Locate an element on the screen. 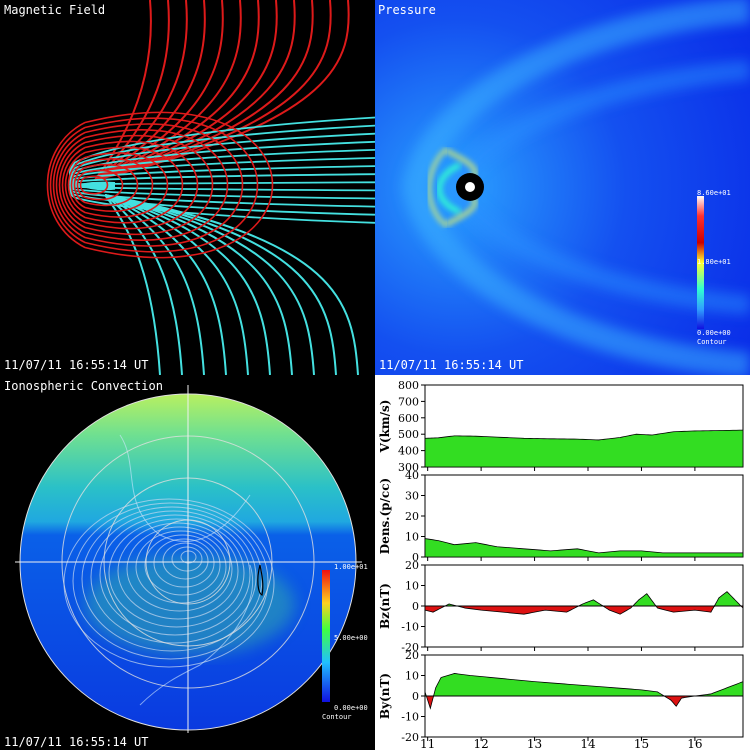 This screenshot has height=750, width=750. pressure-colorbar is located at coordinates (700, 262).